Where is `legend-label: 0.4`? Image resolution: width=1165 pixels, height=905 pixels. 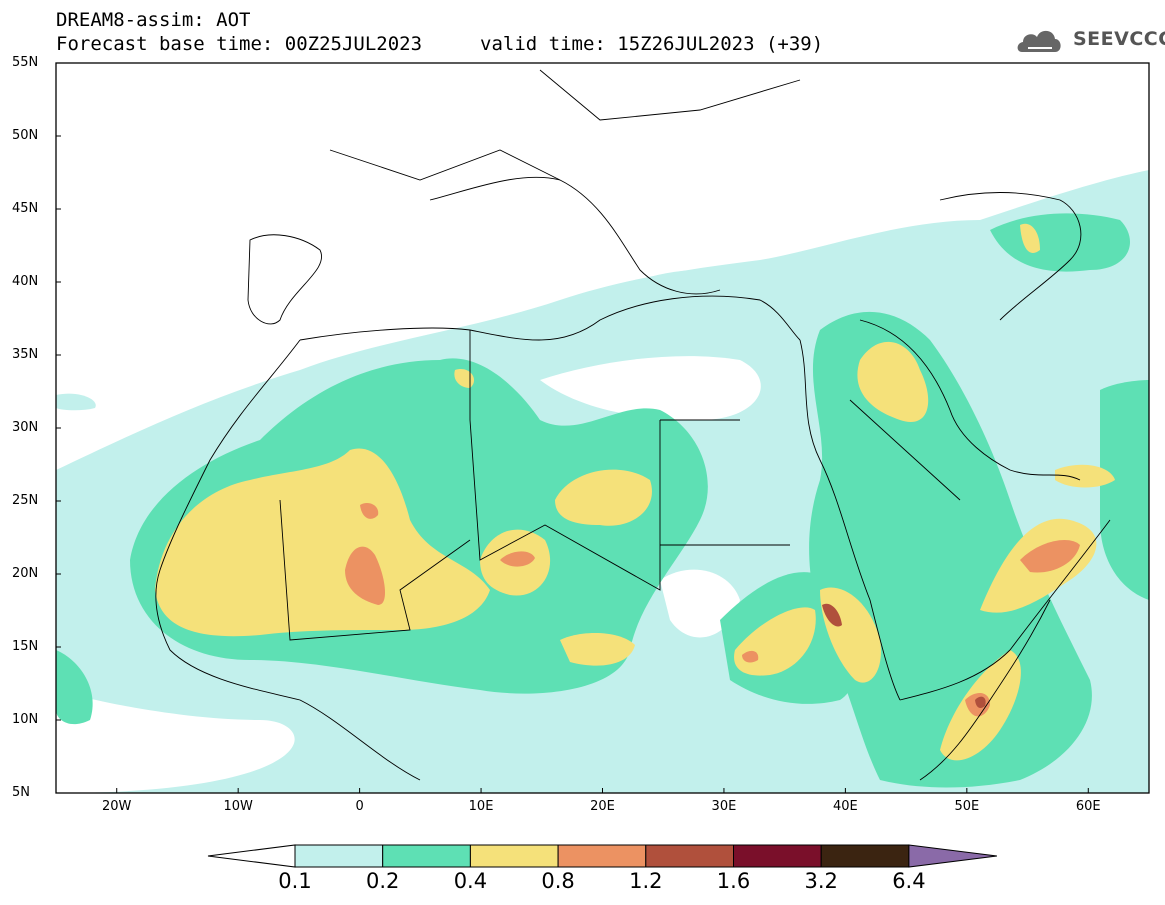
legend-label: 0.4 is located at coordinates (470, 881).